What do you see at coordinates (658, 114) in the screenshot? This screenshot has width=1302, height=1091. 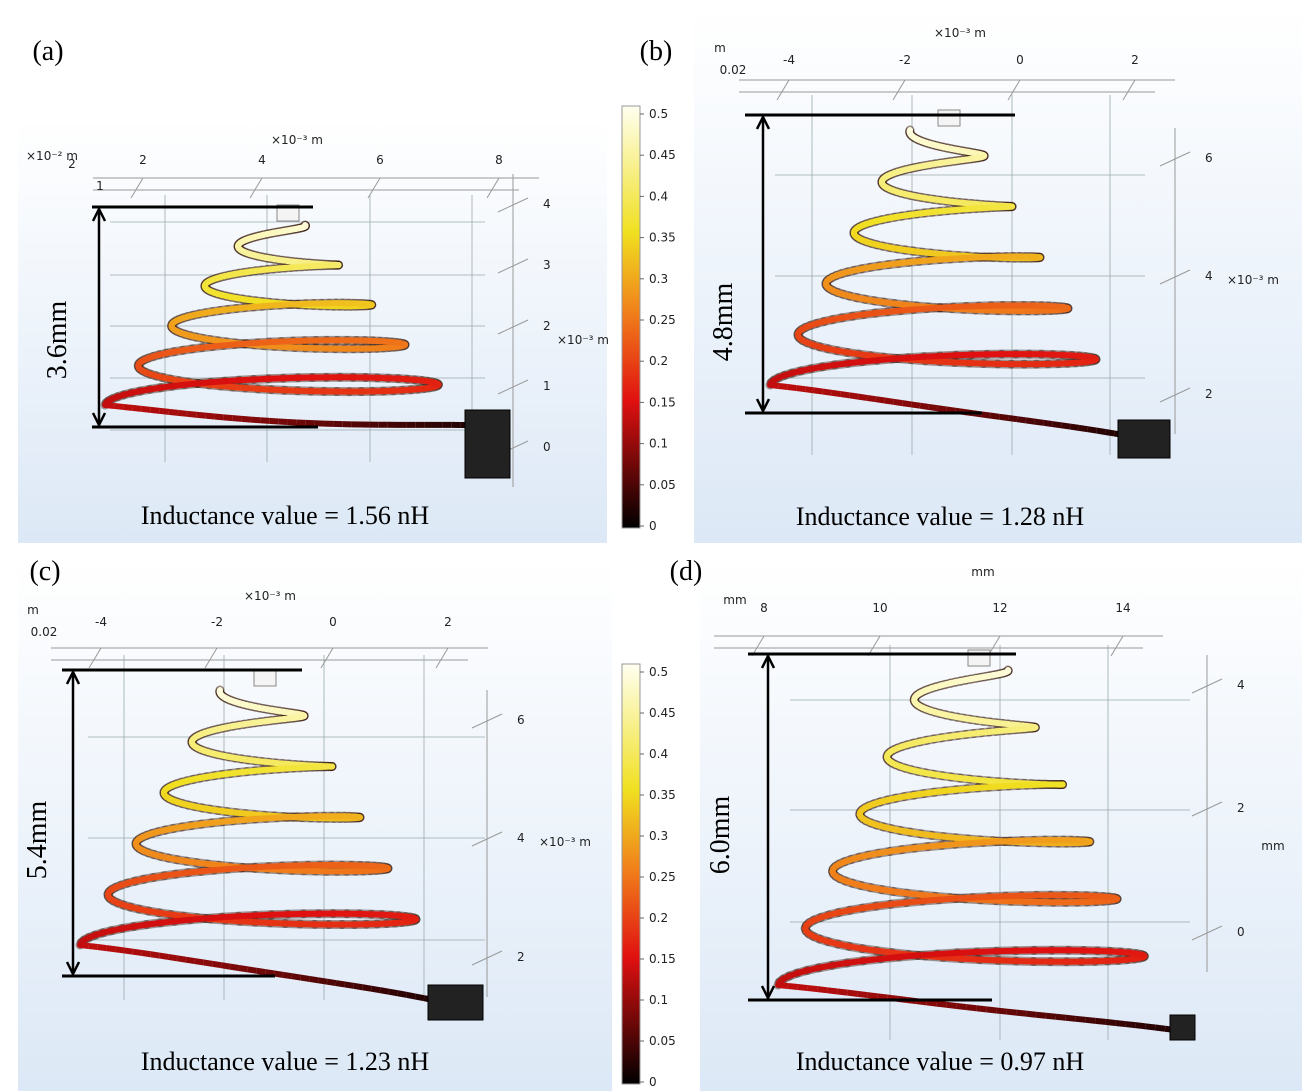 I see `colorbar-tick-label: 0.5` at bounding box center [658, 114].